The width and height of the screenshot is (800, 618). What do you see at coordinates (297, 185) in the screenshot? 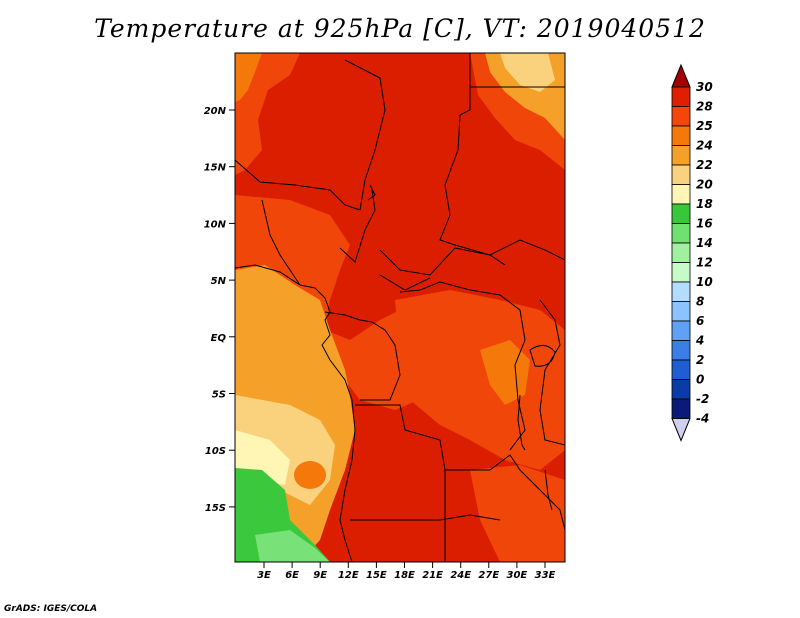
I see `border-sahel-west` at bounding box center [297, 185].